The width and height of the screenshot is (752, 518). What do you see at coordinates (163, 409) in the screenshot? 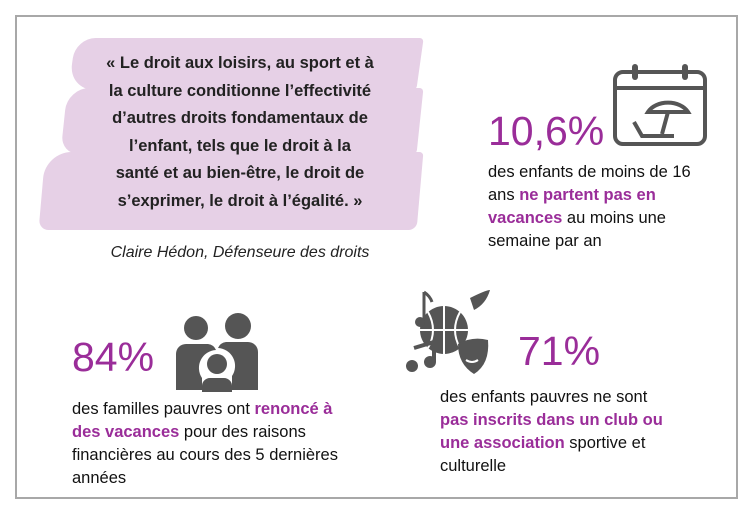
I see `desc-text: des familles pauvres ont` at bounding box center [163, 409].